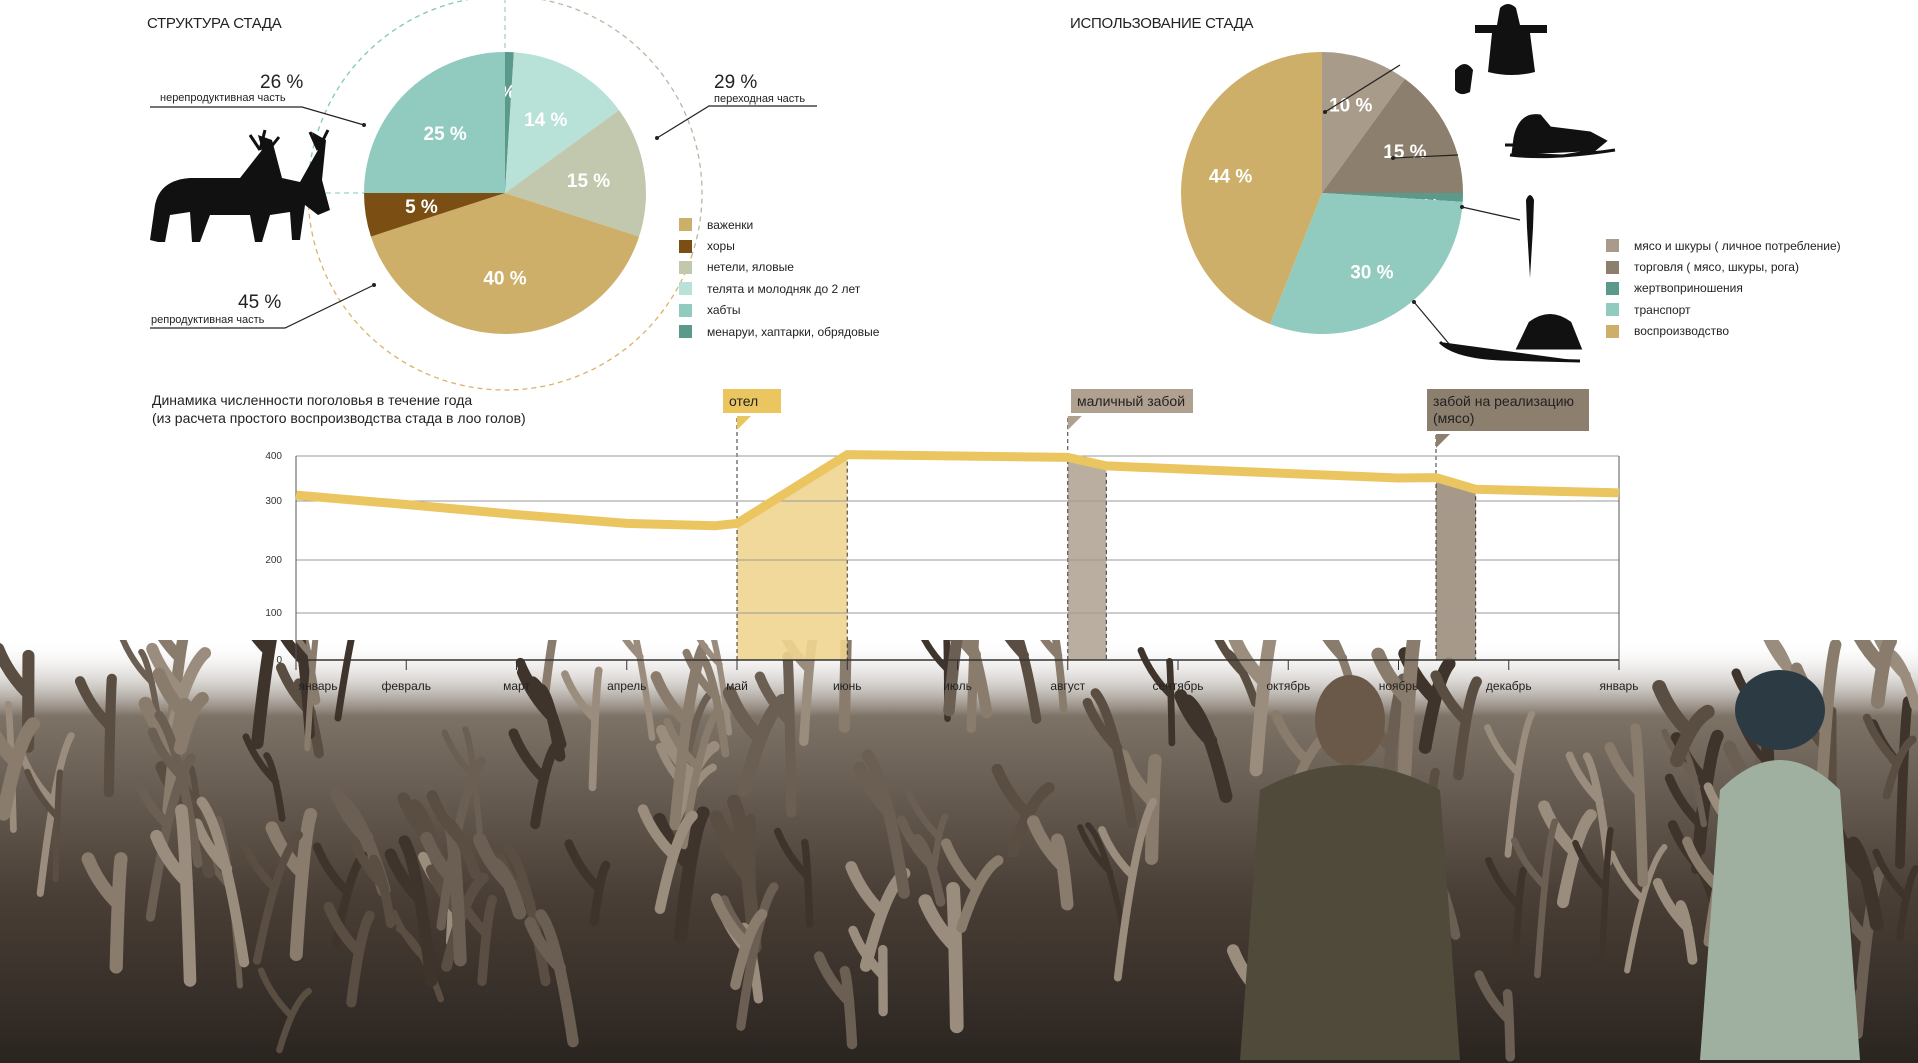 The image size is (1918, 1063). What do you see at coordinates (1688, 288) in the screenshot?
I see `legend-label: жертвоприношения` at bounding box center [1688, 288].